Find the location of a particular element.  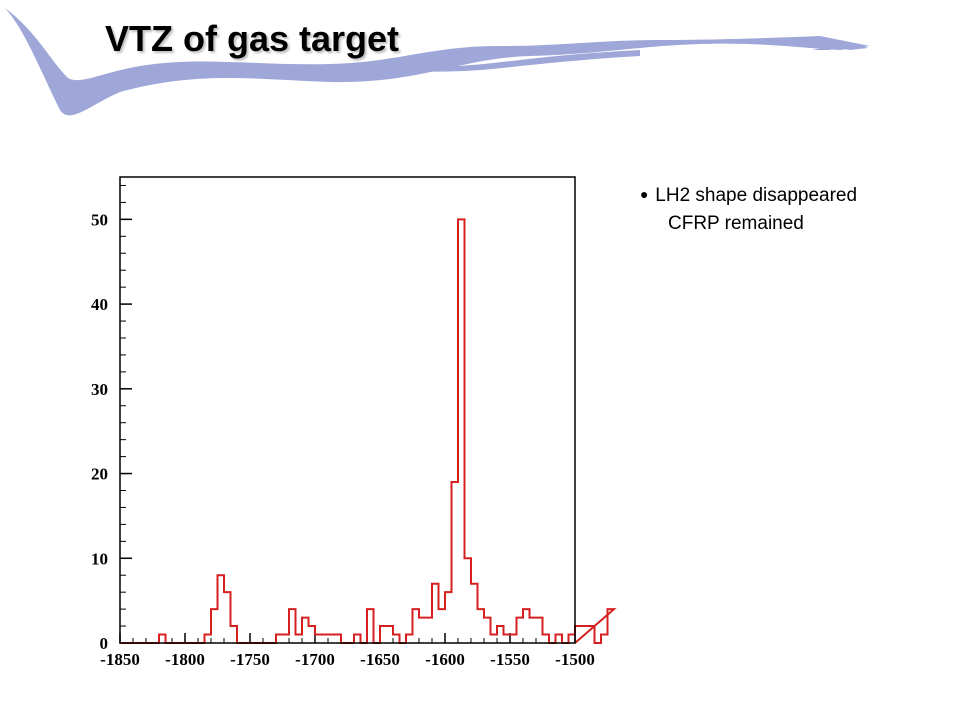

y-axis-ticks is located at coordinates (126, 431).